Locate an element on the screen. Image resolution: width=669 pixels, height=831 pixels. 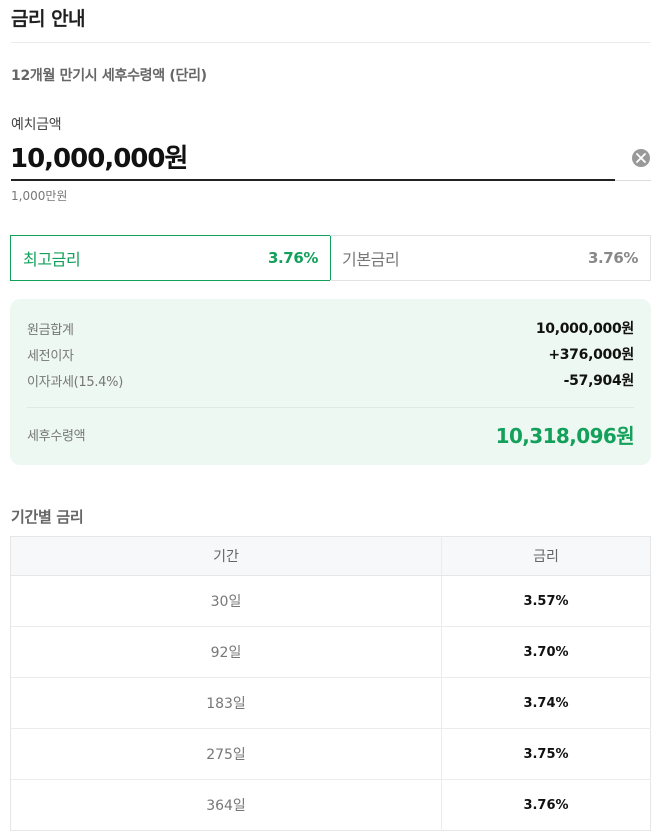
summary-row-interest-tax: 이자과세(15.4%) -57,904원 is located at coordinates (330, 380).